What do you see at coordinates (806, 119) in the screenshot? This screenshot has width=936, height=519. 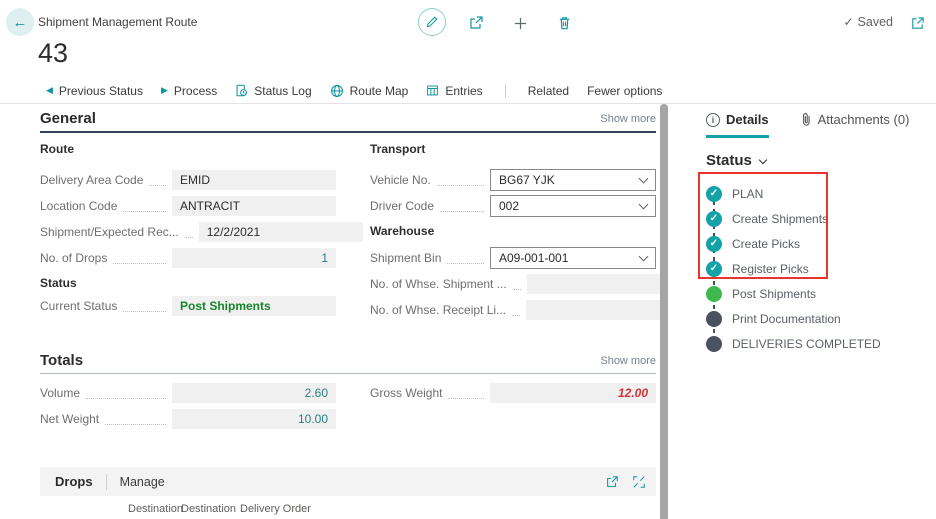 I see `paperclip-icon` at bounding box center [806, 119].